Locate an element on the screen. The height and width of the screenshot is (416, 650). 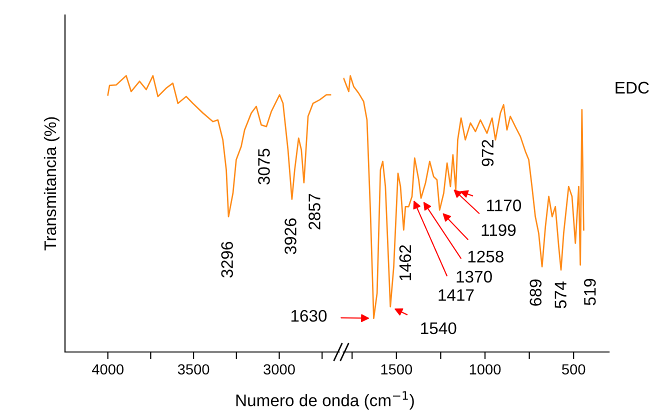
annotation: 1417 is located at coordinates (456, 295).